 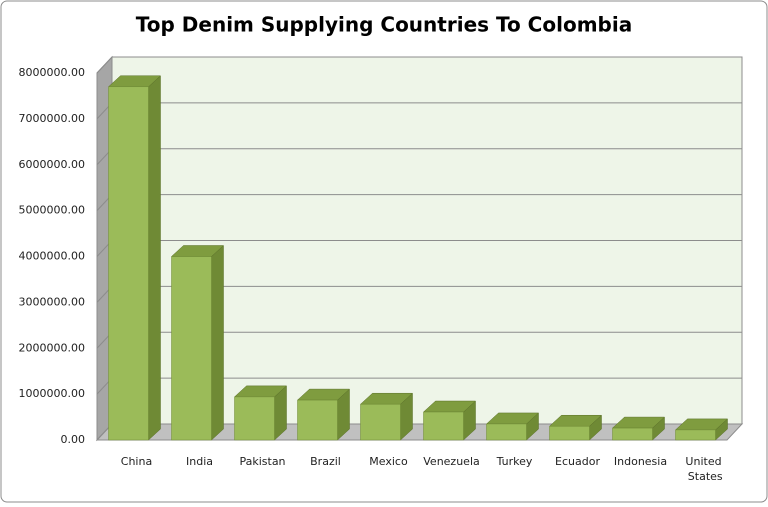 I want to click on x-tick-label: Mexico, so click(x=388, y=461).